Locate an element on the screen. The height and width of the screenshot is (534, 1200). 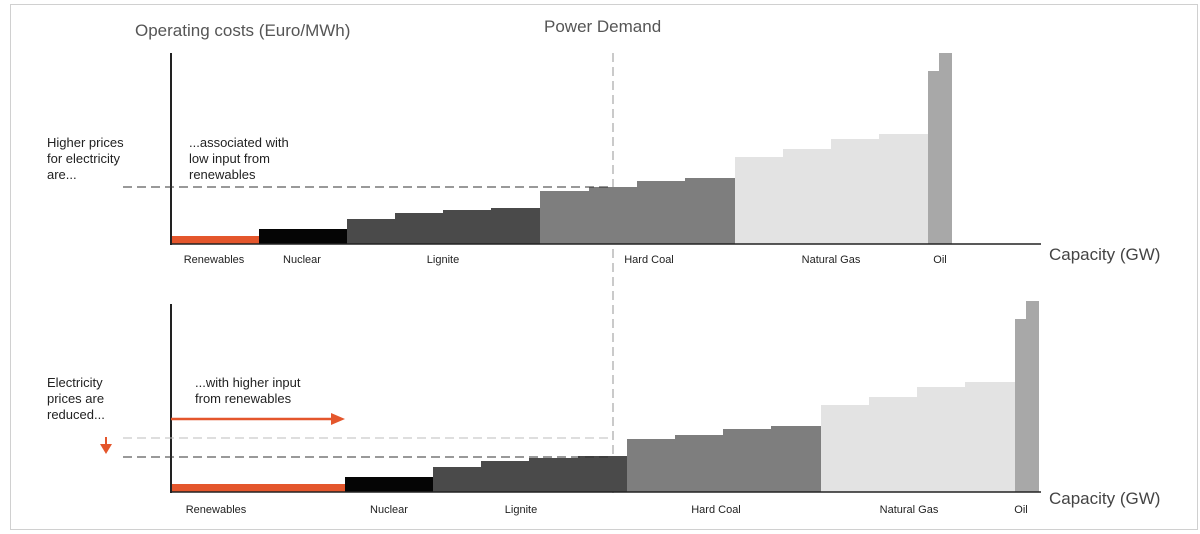
bottom-natural-gas-bars is located at coordinates (918, 437).